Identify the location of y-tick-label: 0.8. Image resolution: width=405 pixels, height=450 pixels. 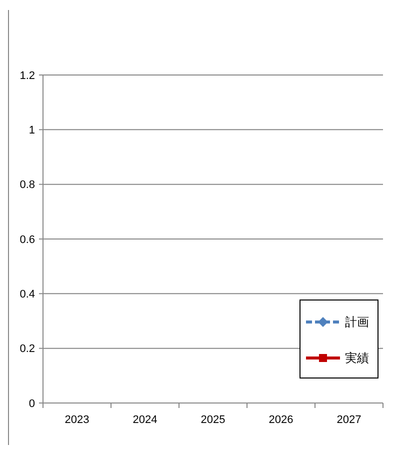
(27, 185).